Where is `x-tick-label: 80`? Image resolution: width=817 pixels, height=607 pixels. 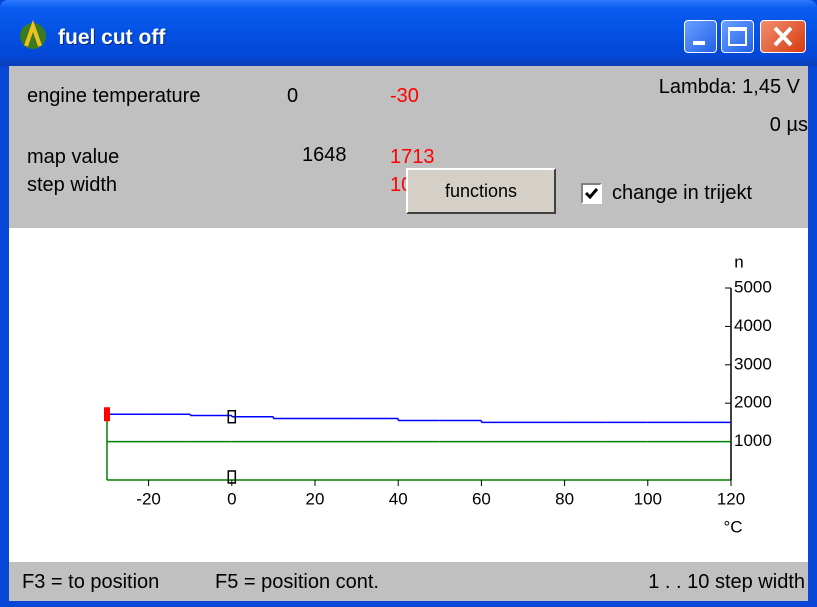
x-tick-label: 80 is located at coordinates (564, 498).